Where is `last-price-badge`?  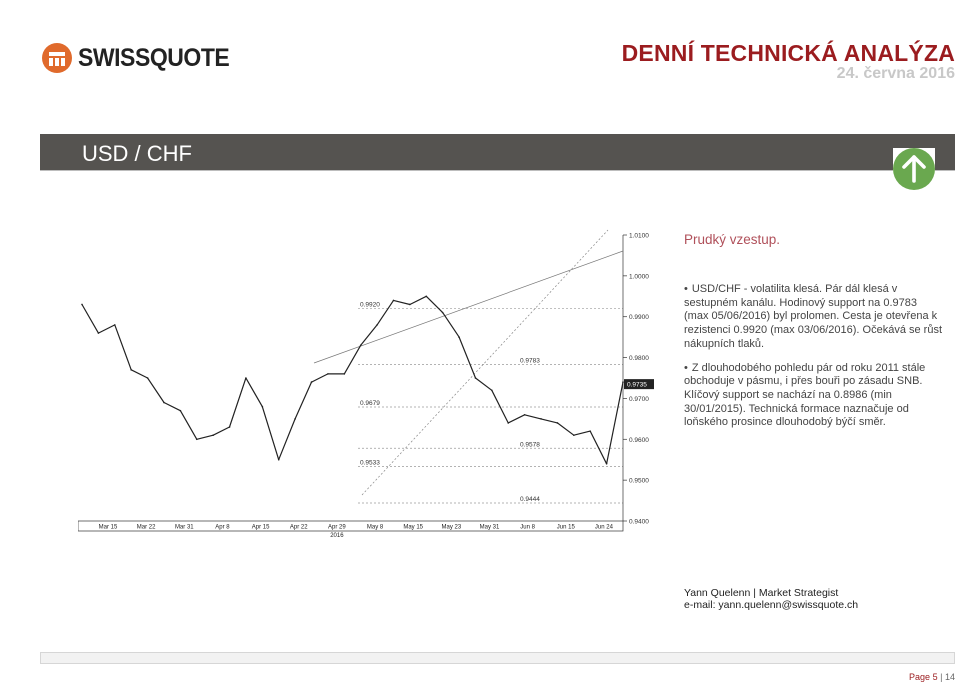
last-price-badge is located at coordinates (639, 384).